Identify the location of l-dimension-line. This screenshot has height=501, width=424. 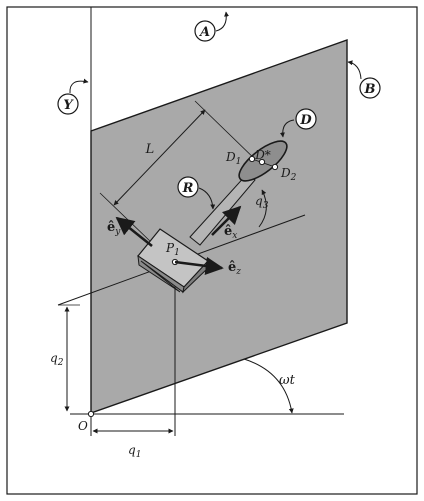
(159, 157).